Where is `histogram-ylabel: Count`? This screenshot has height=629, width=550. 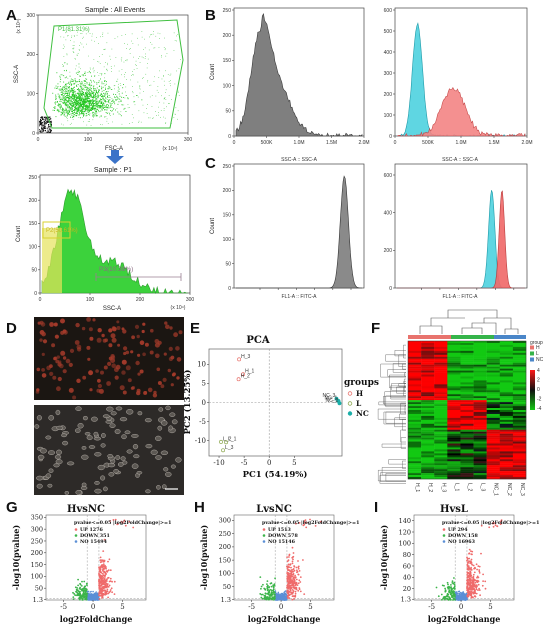
histogram-ylabel: Count is located at coordinates (19, 234).